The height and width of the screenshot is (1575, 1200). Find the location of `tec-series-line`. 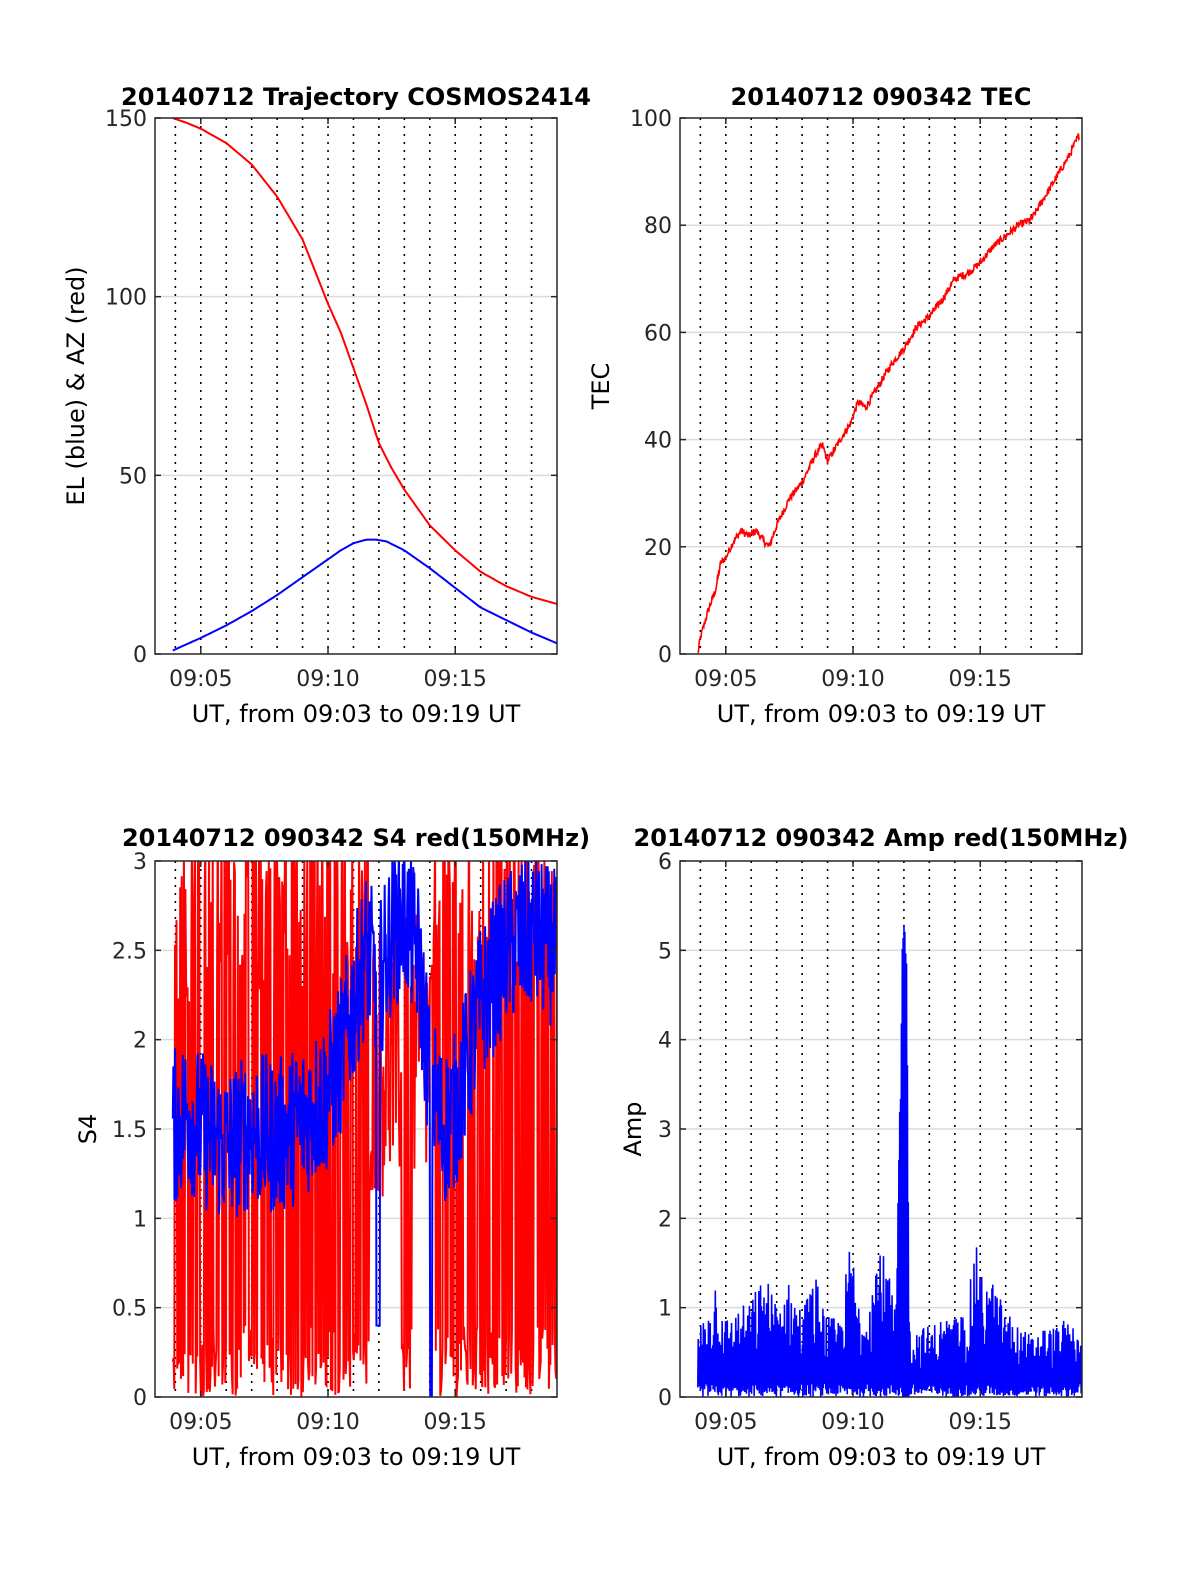

tec-series-line is located at coordinates (889, 393).